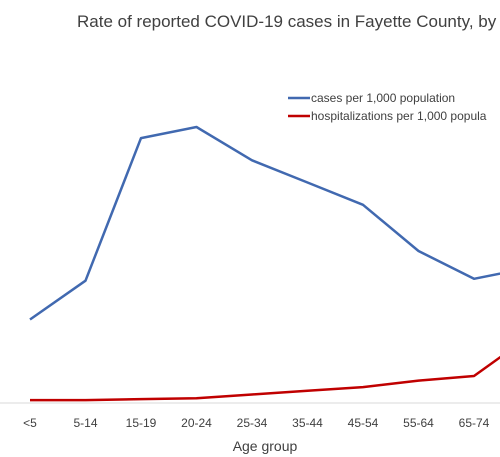  Describe the element at coordinates (474, 423) in the screenshot. I see `x-tick-label: 65-74` at that location.